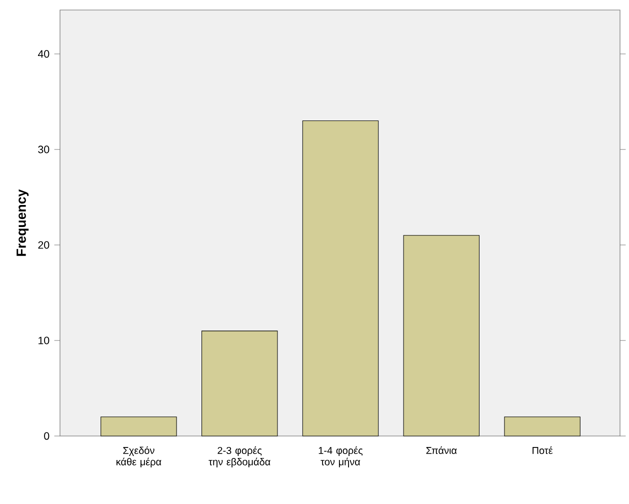 This screenshot has width=629, height=504. What do you see at coordinates (441, 450) in the screenshot?
I see `x-tick-label: Σπάνια` at bounding box center [441, 450].